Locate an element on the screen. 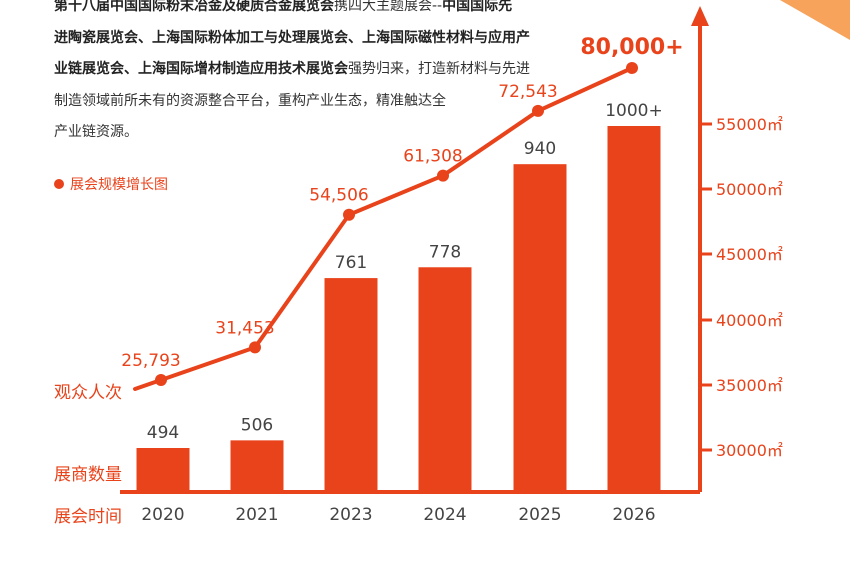 This screenshot has width=850, height=576. bar-label: 1000+ is located at coordinates (634, 111).